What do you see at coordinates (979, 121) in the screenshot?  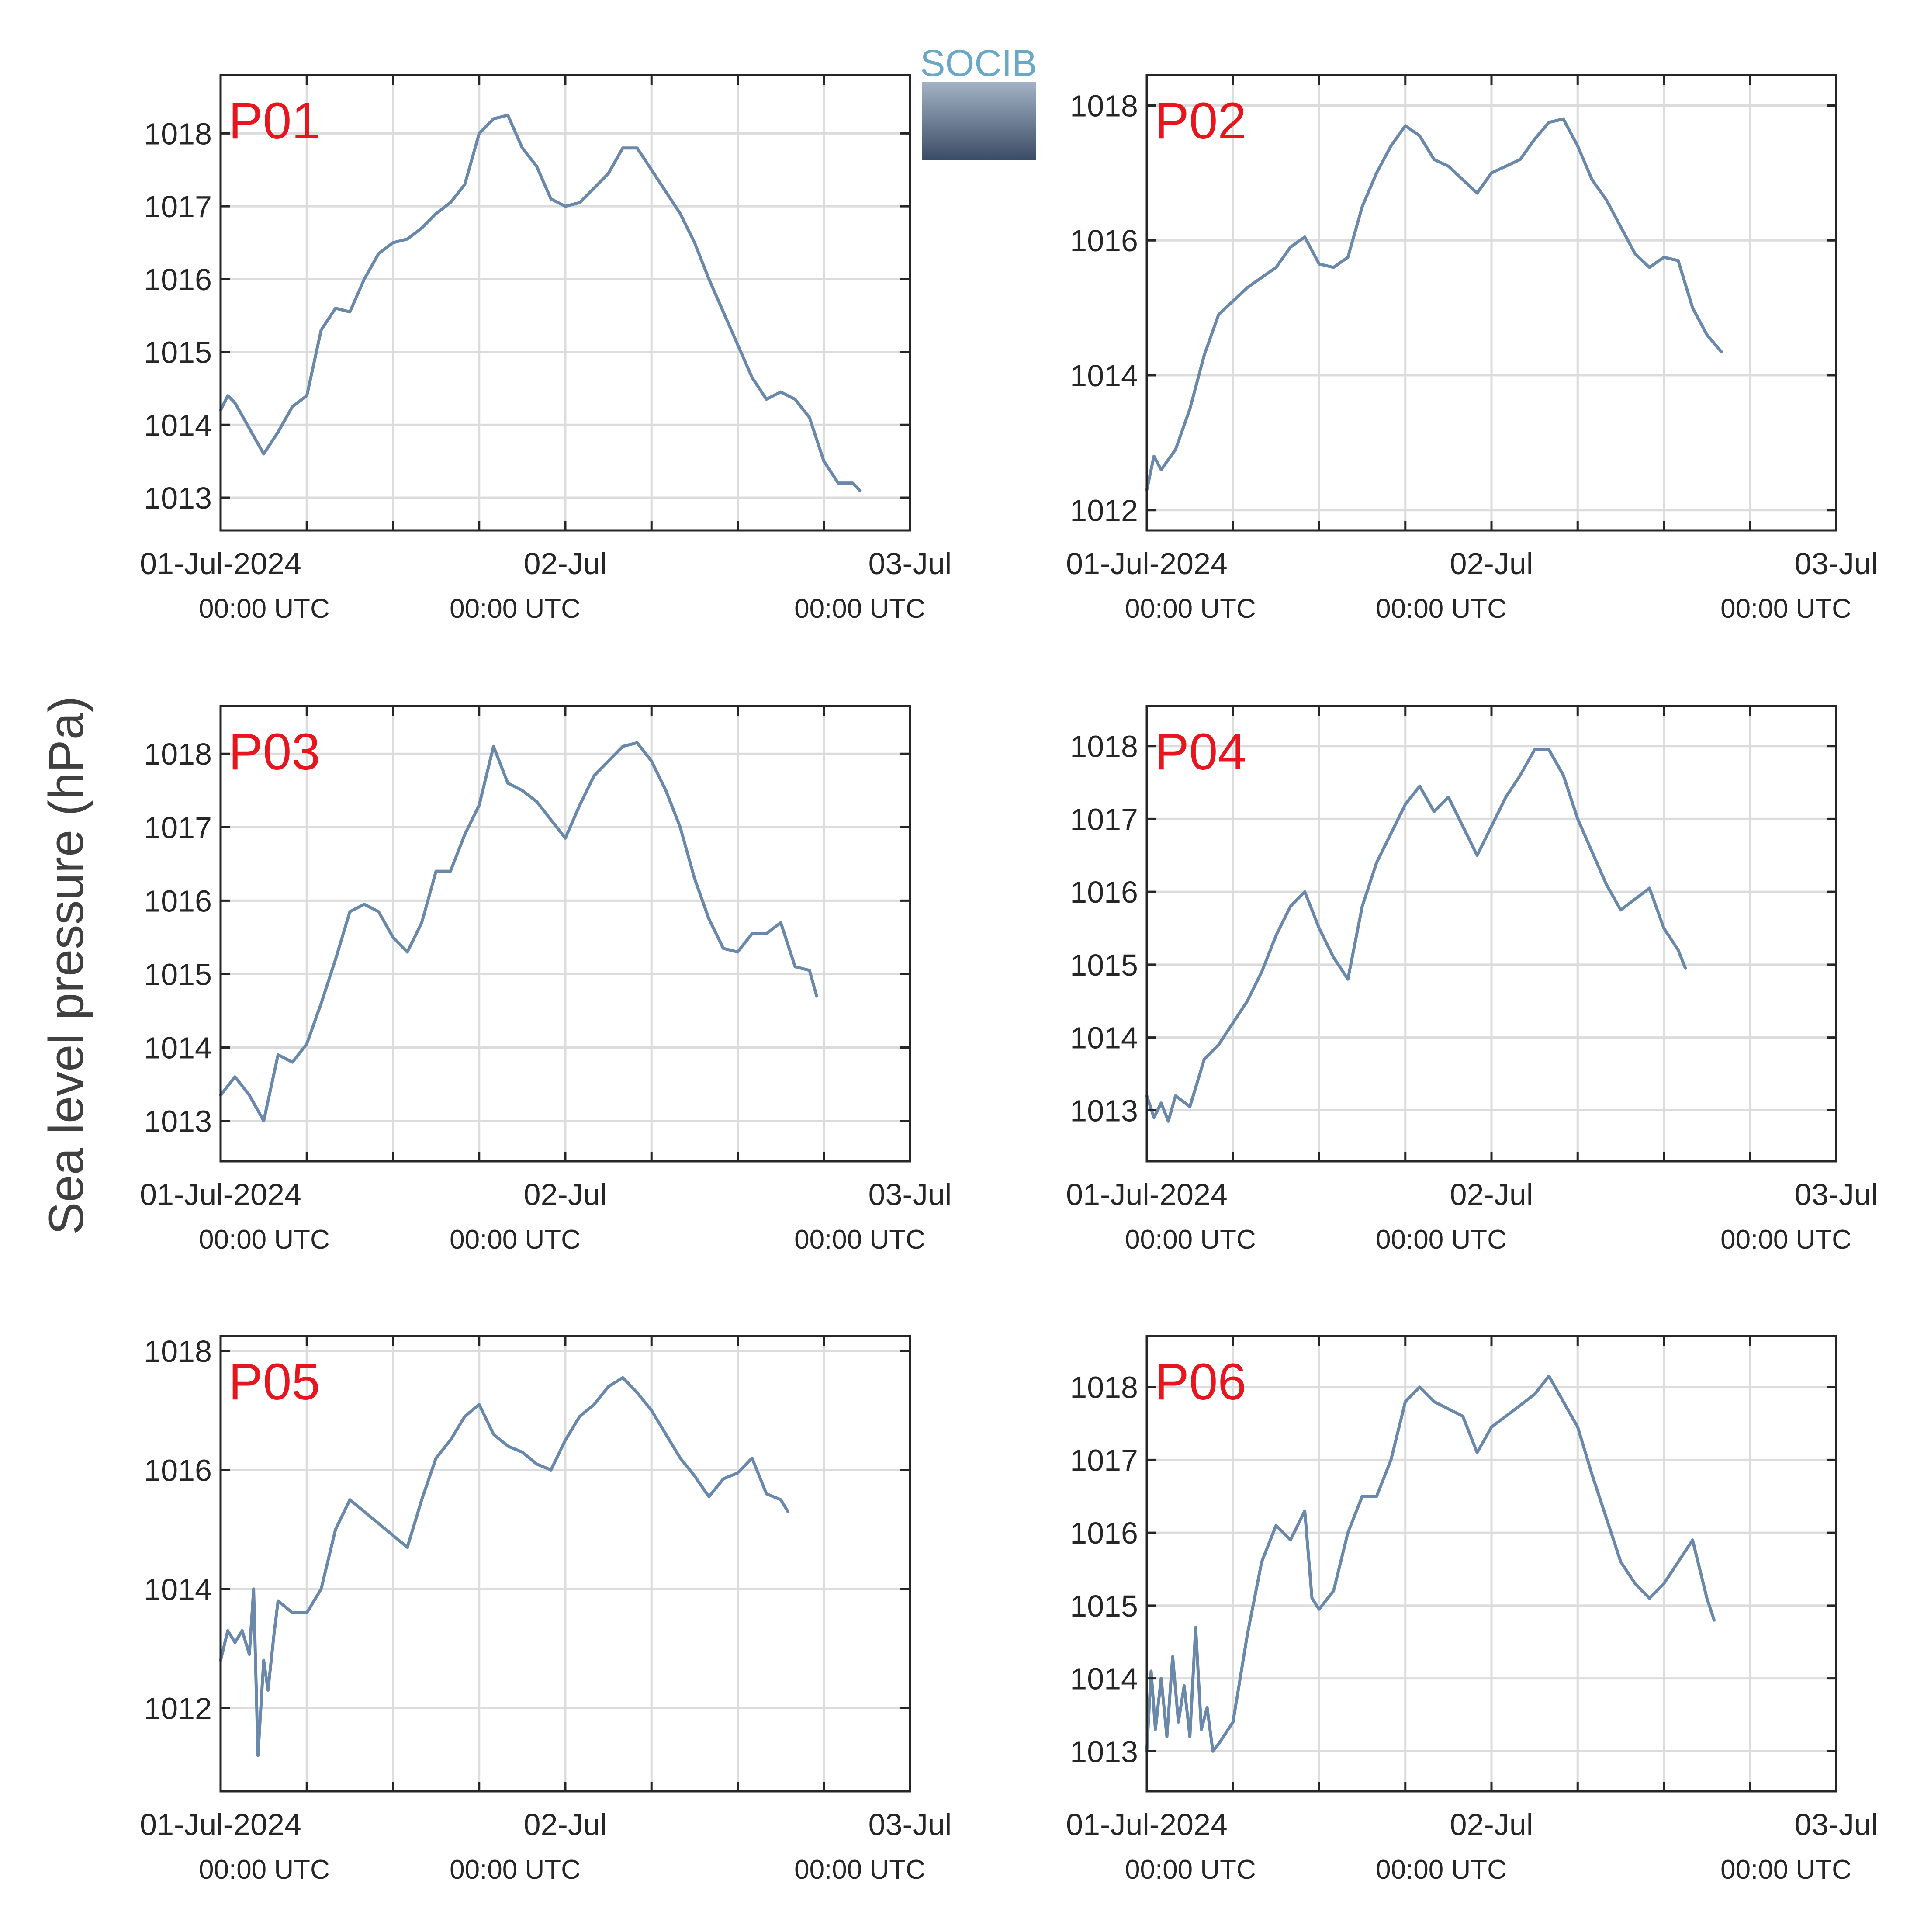 I see `socib-logo-bar` at bounding box center [979, 121].